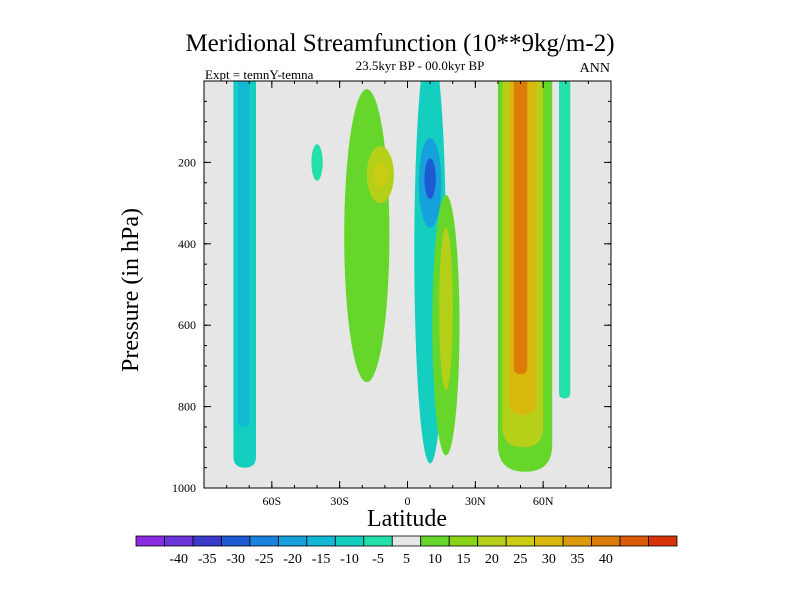  Describe the element at coordinates (292, 559) in the screenshot. I see `colorbar-label: -20` at that location.